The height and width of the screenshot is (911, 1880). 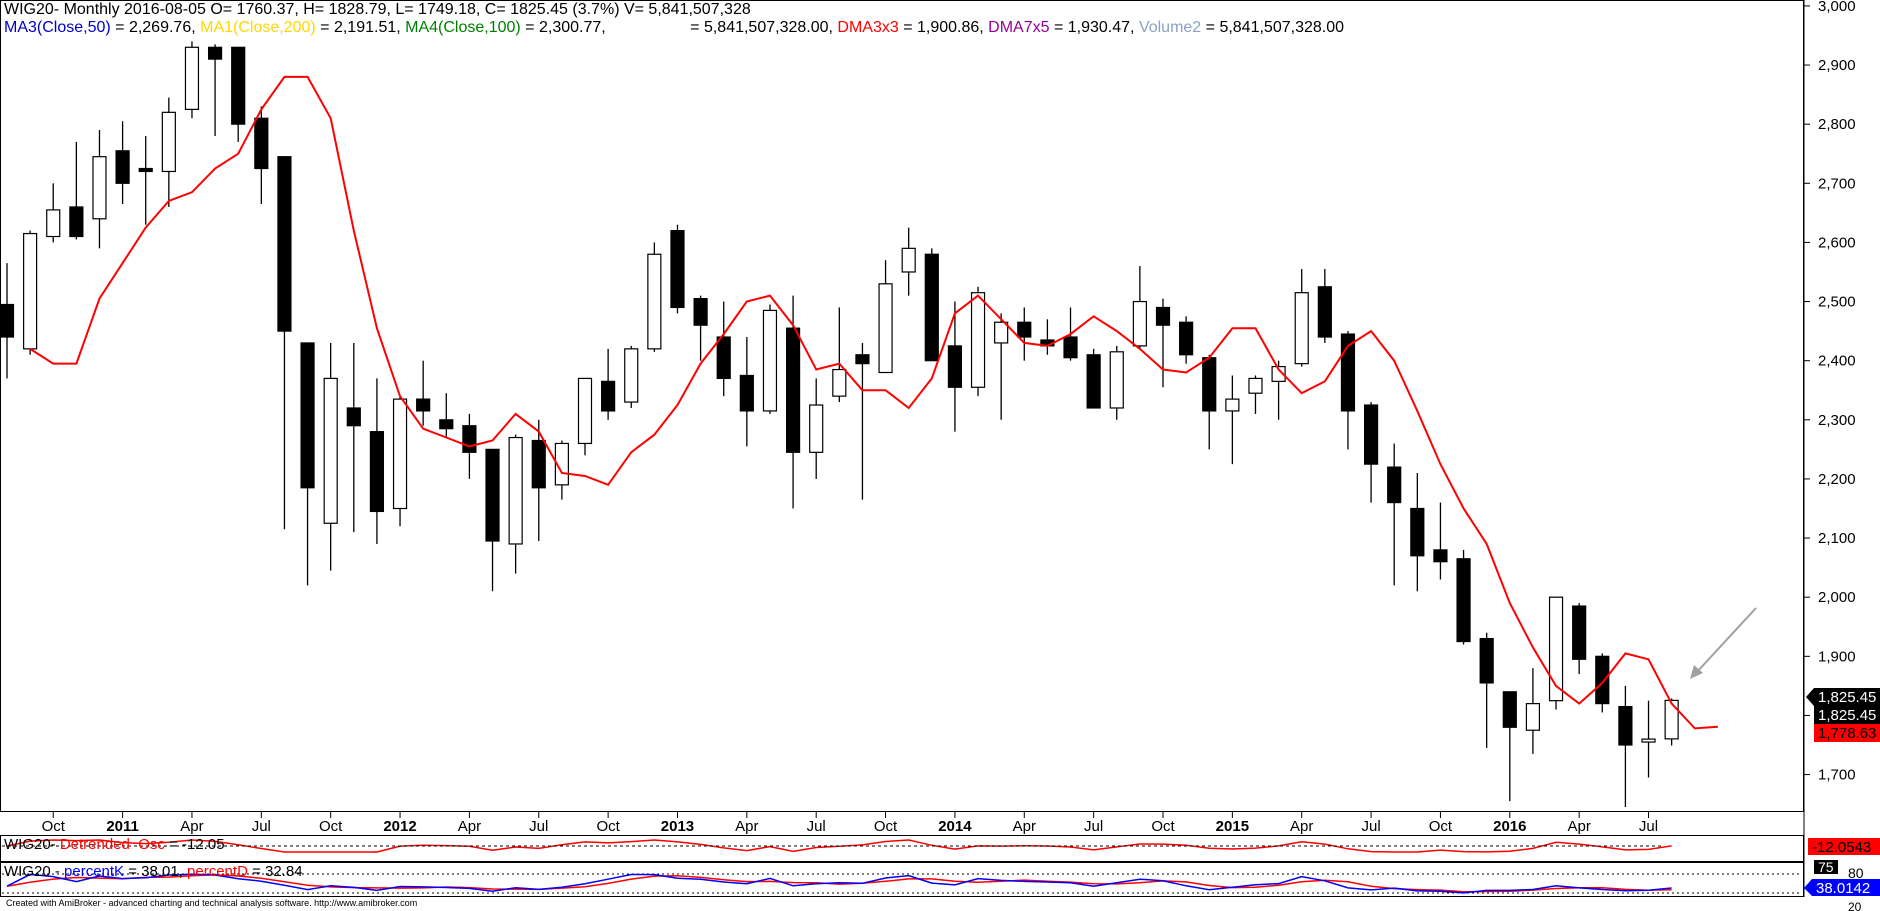 I want to click on ma1-label: MA1(Close,200), so click(x=258, y=27).